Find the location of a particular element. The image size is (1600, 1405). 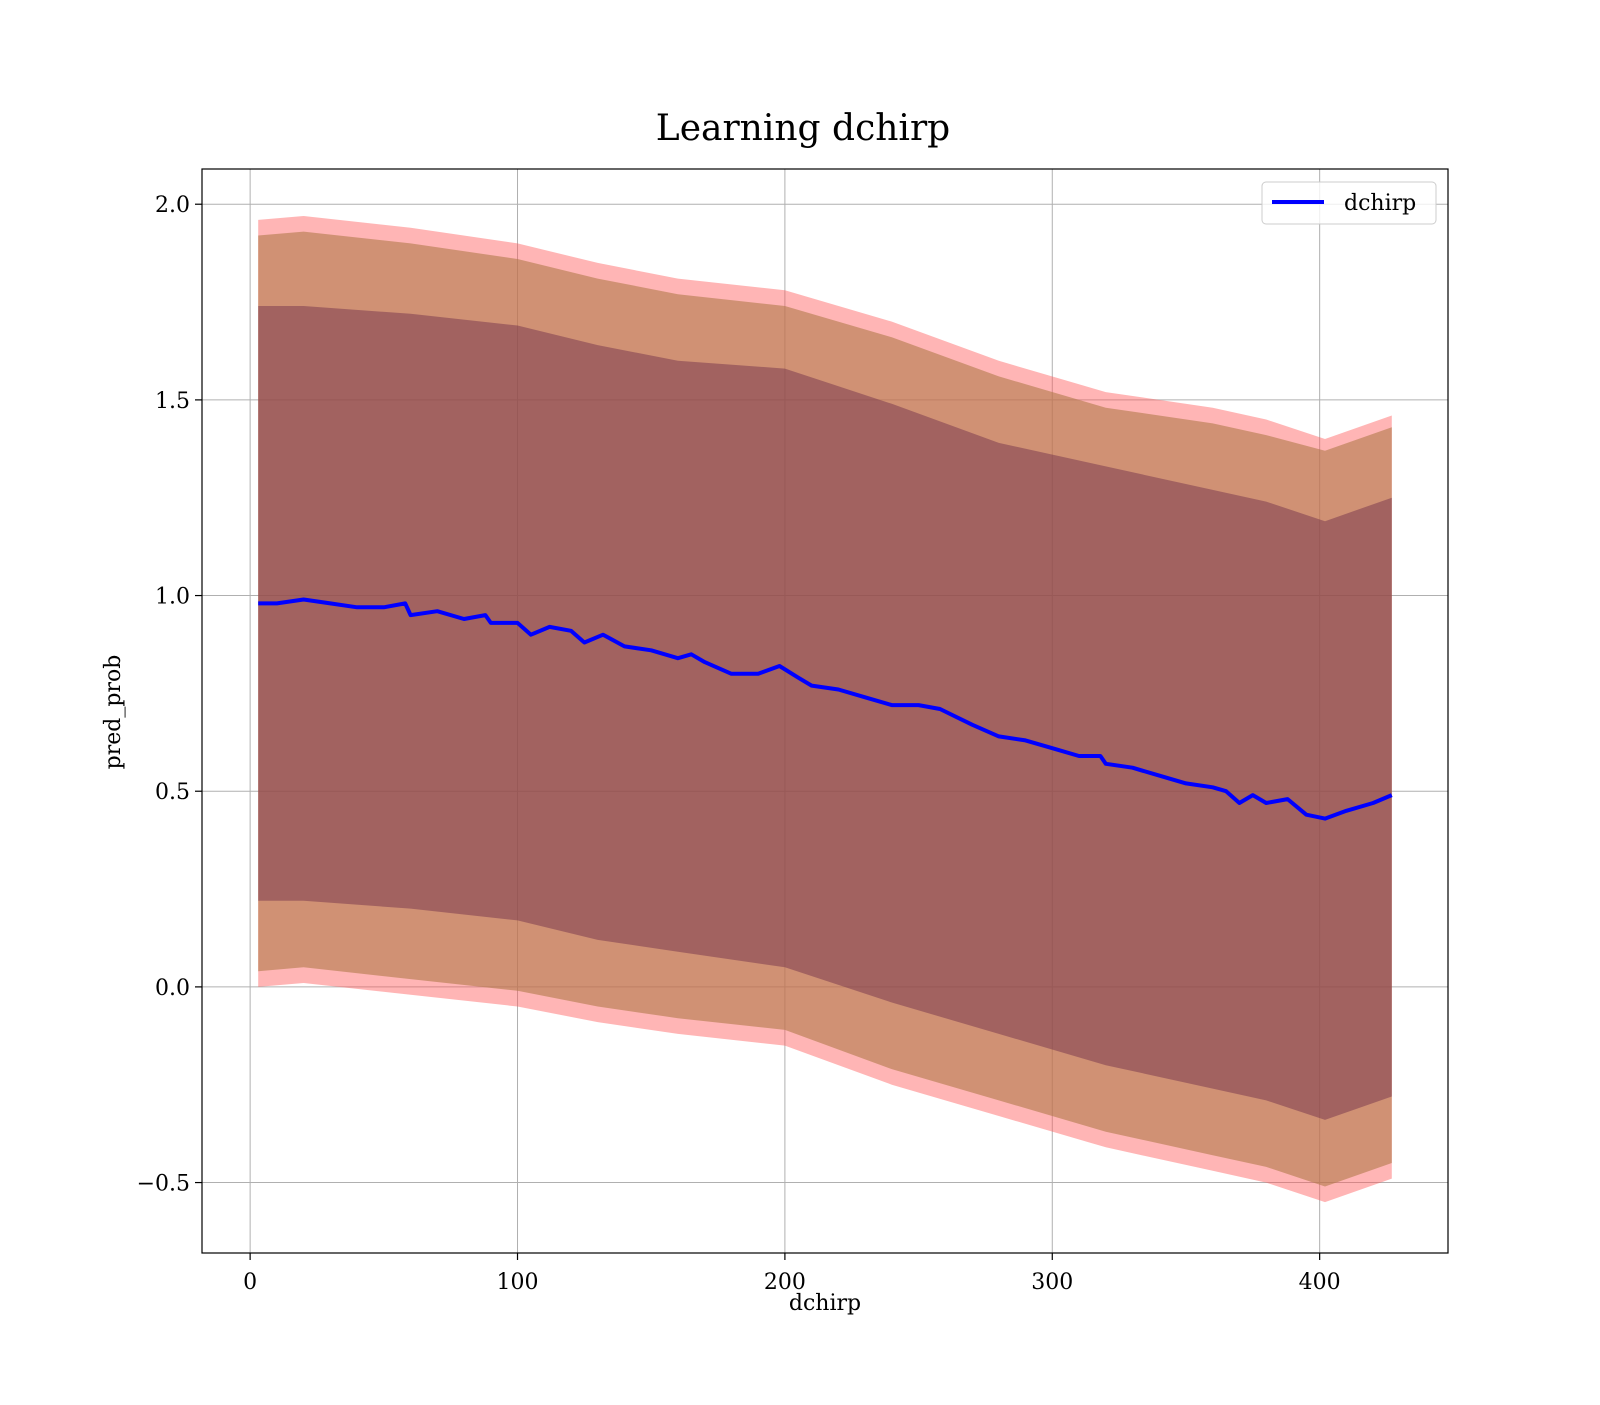

legend: dchirp is located at coordinates (1349, 203).